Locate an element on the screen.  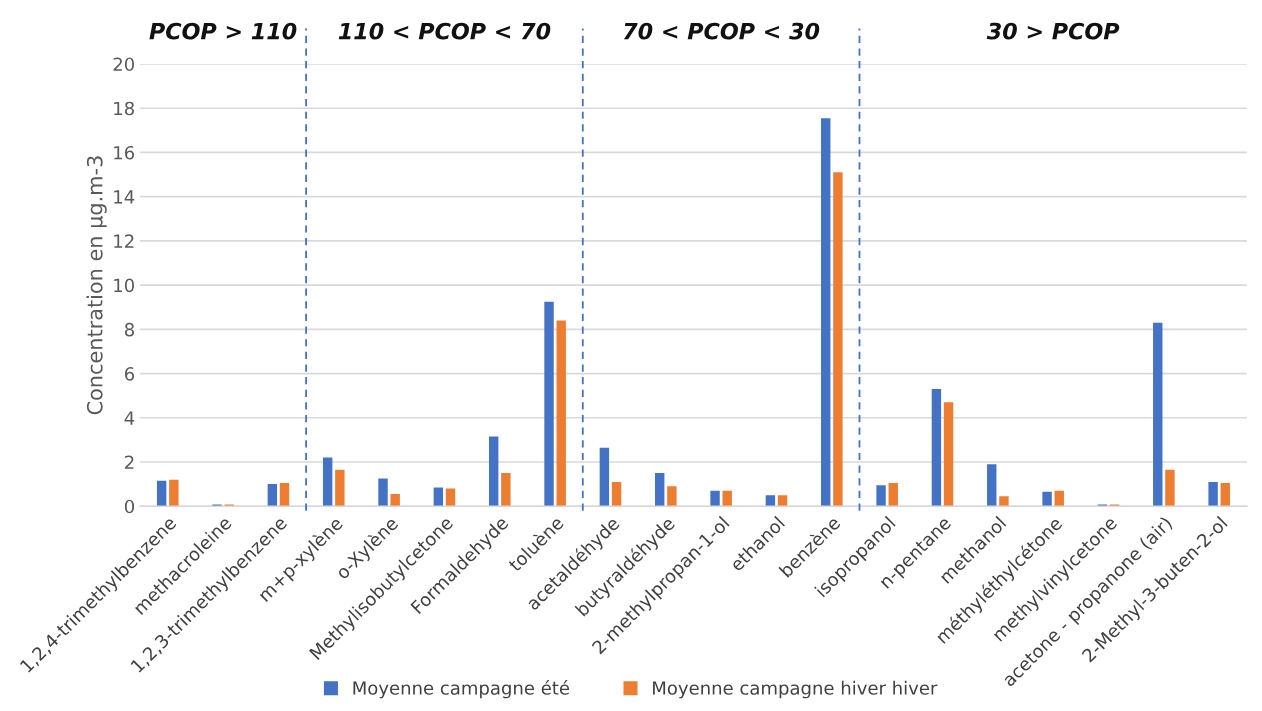
y-axis-title: Concentration en µg.m-3 is located at coordinates (96, 285).